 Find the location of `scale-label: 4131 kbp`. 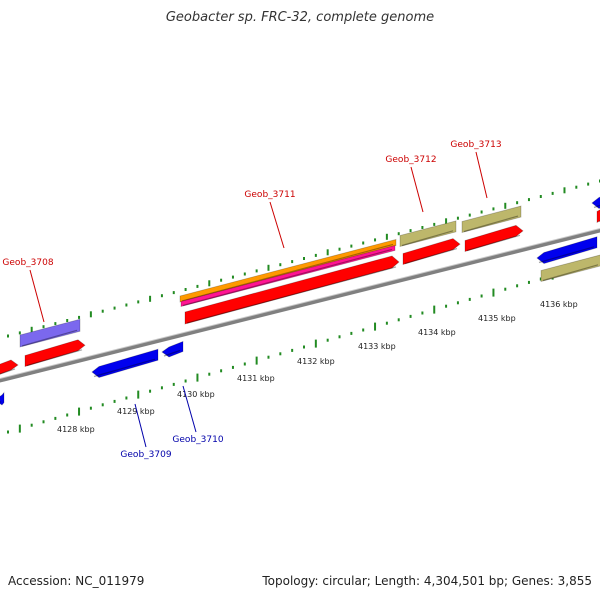

scale-label: 4131 kbp is located at coordinates (256, 378).